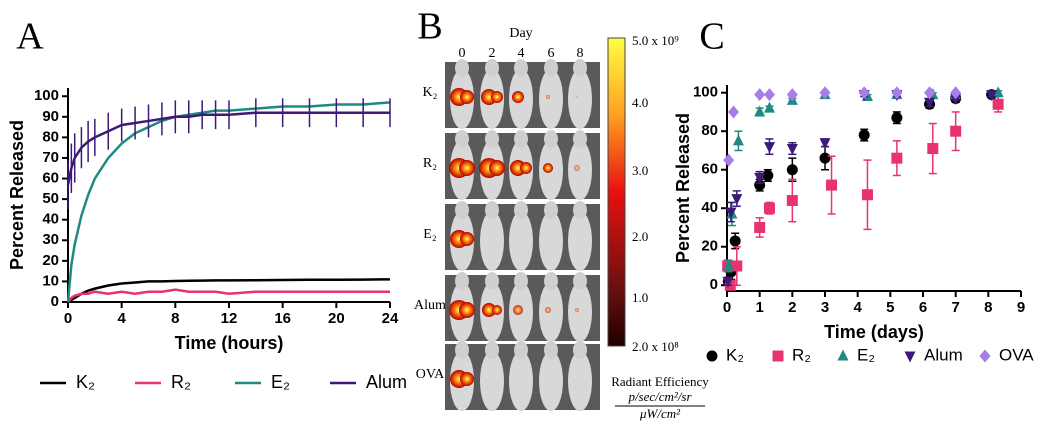  I want to click on colorbar-unit-numerator: p/sec/cm²/sr, so click(659, 396).